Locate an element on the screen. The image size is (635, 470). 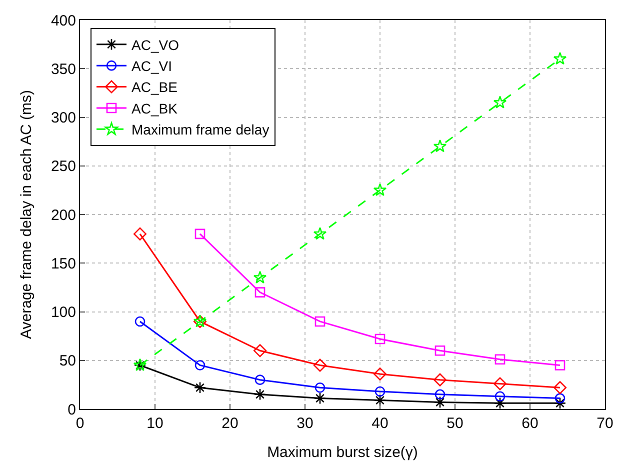
x-tick-label: 70 is located at coordinates (605, 423).